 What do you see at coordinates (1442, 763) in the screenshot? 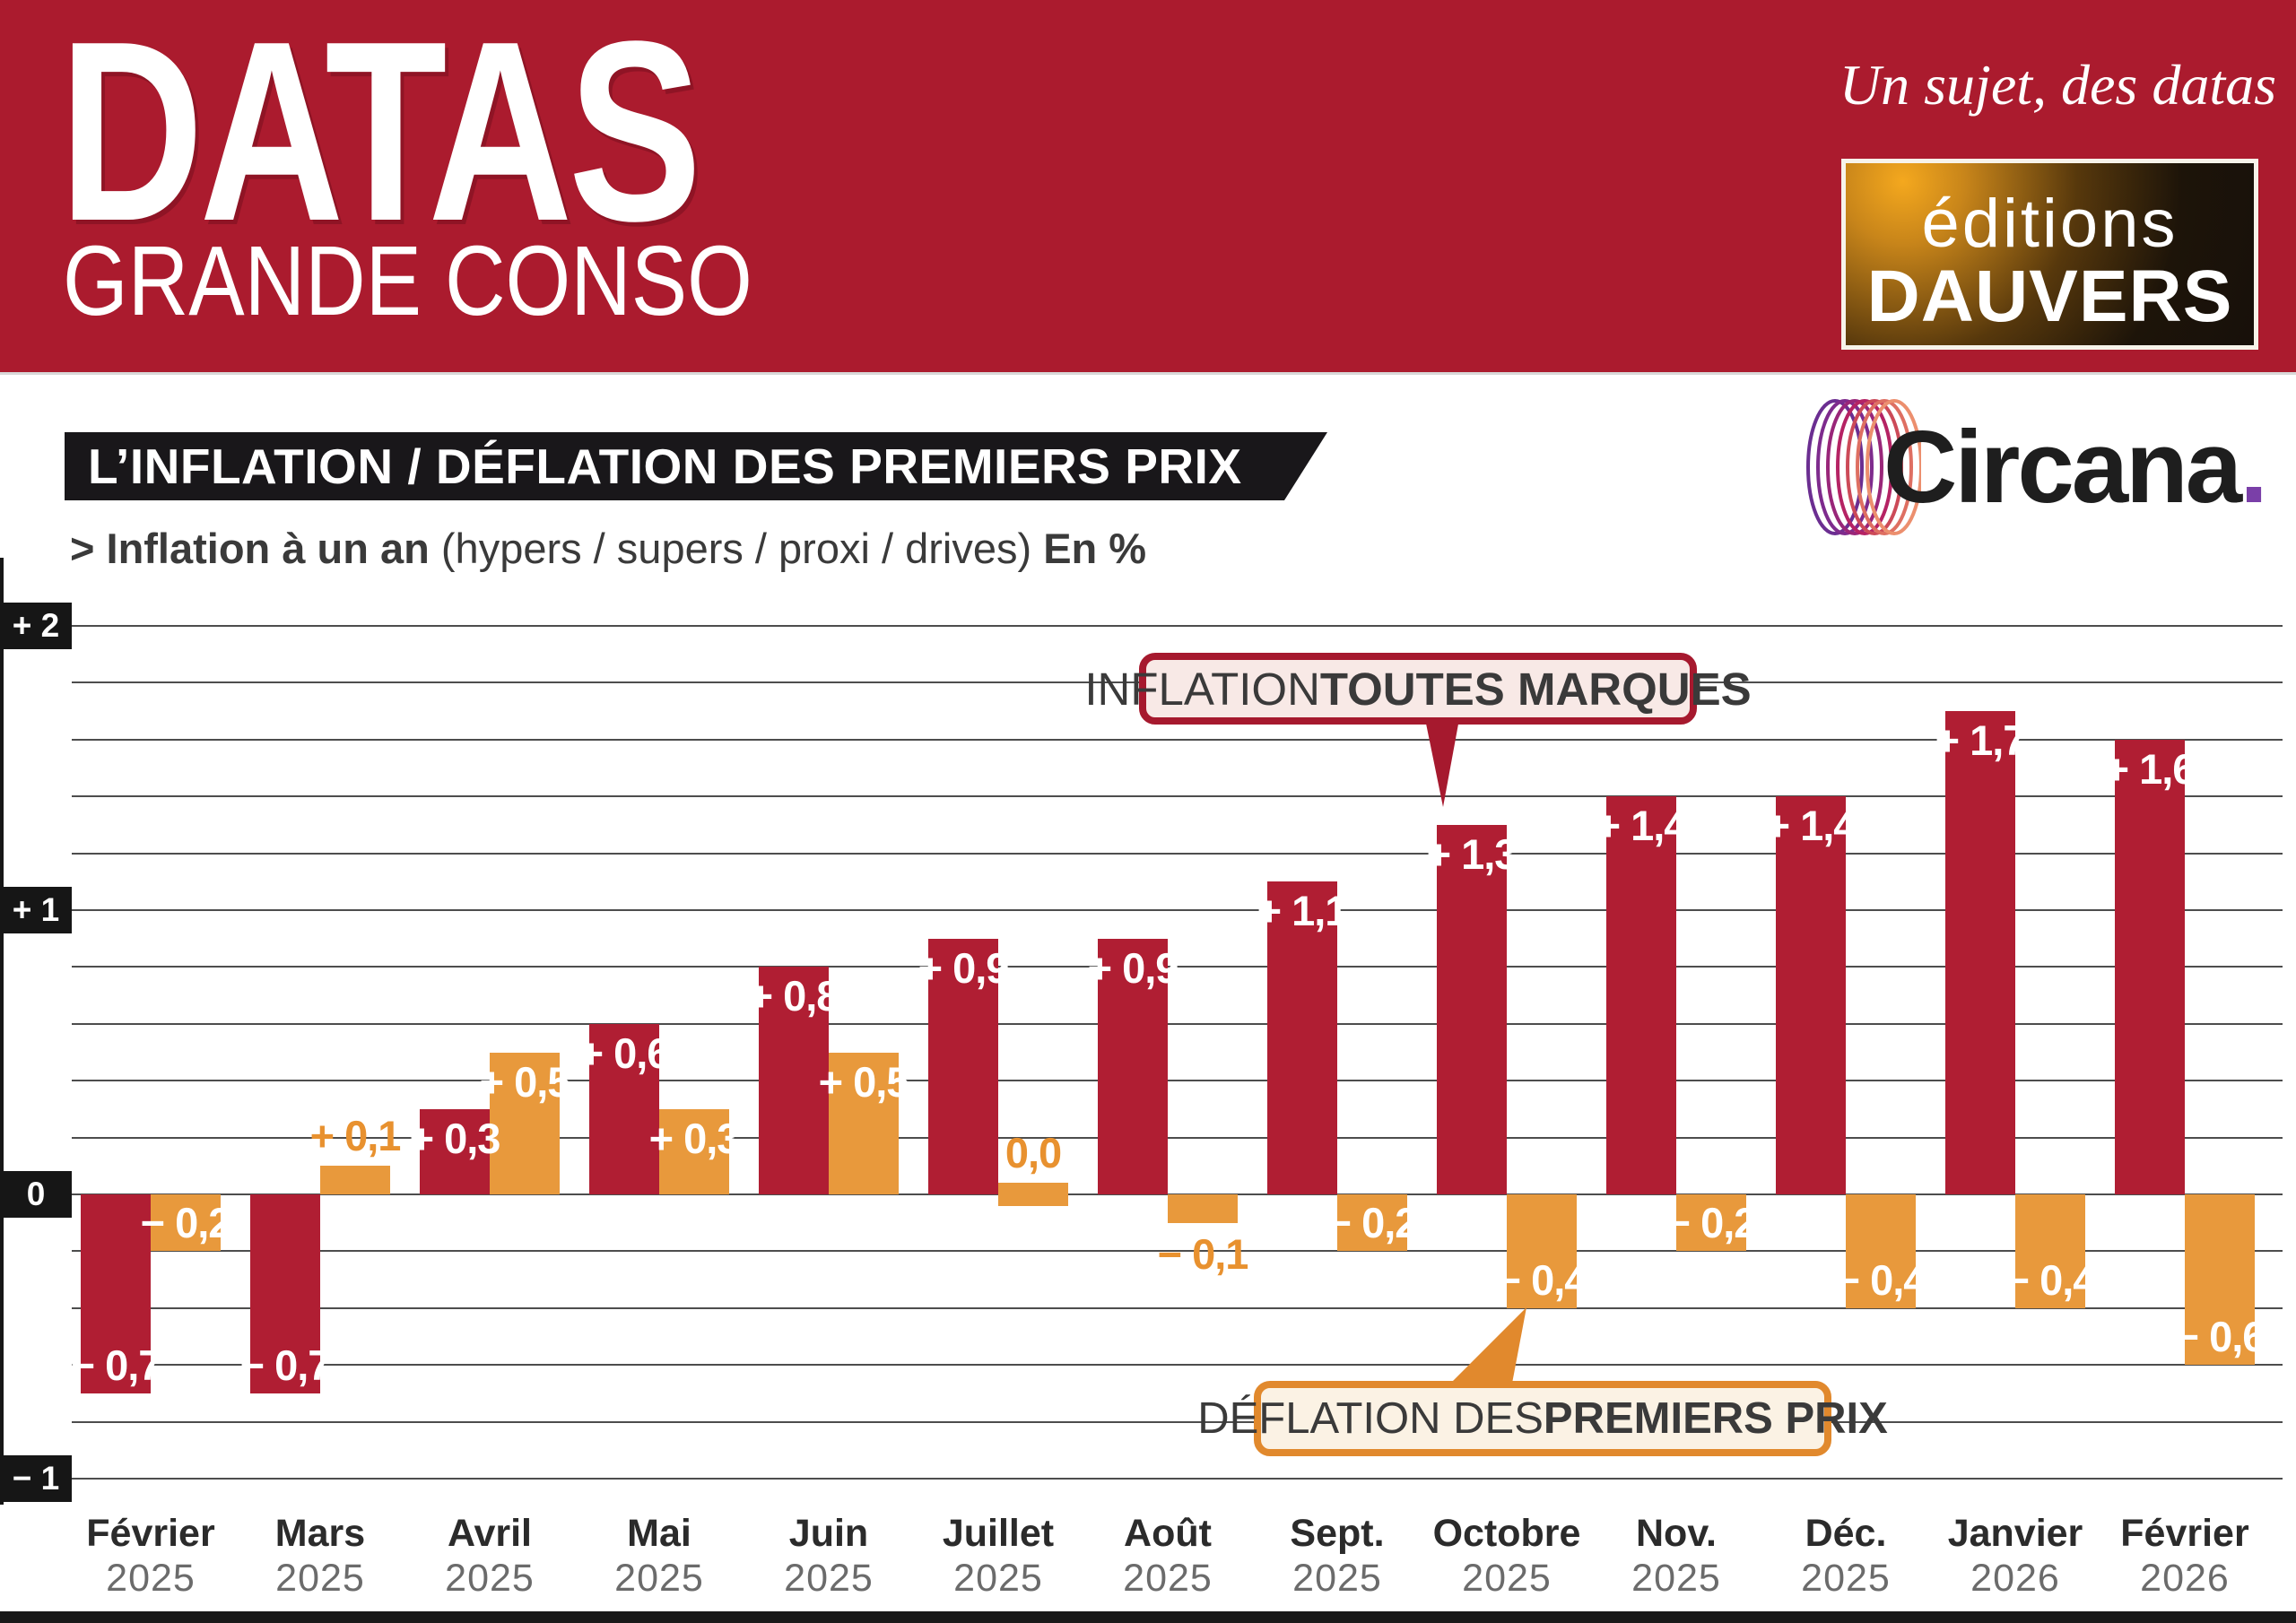
I see `inflation-callout-pointer` at bounding box center [1442, 763].